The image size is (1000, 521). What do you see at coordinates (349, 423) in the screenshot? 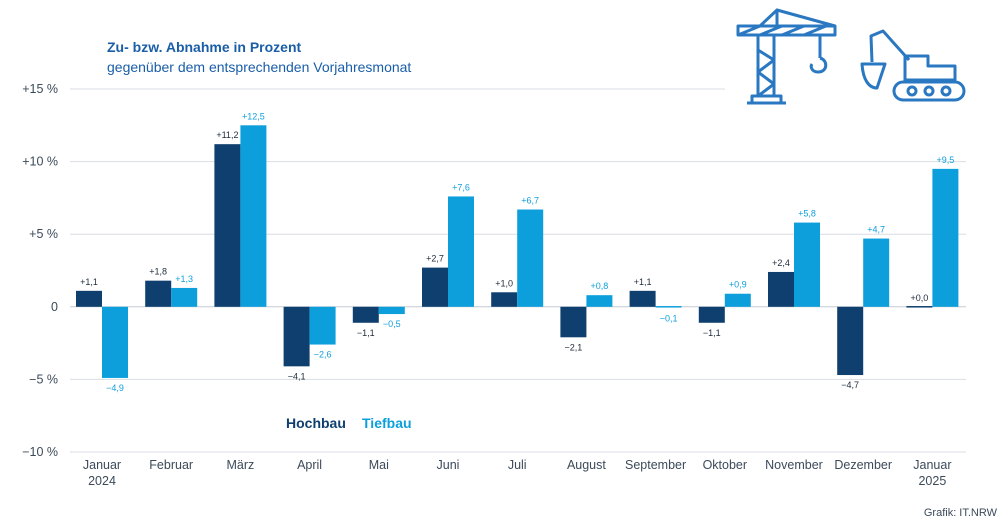
I see `legend: Hochbau Tiefbau` at bounding box center [349, 423].